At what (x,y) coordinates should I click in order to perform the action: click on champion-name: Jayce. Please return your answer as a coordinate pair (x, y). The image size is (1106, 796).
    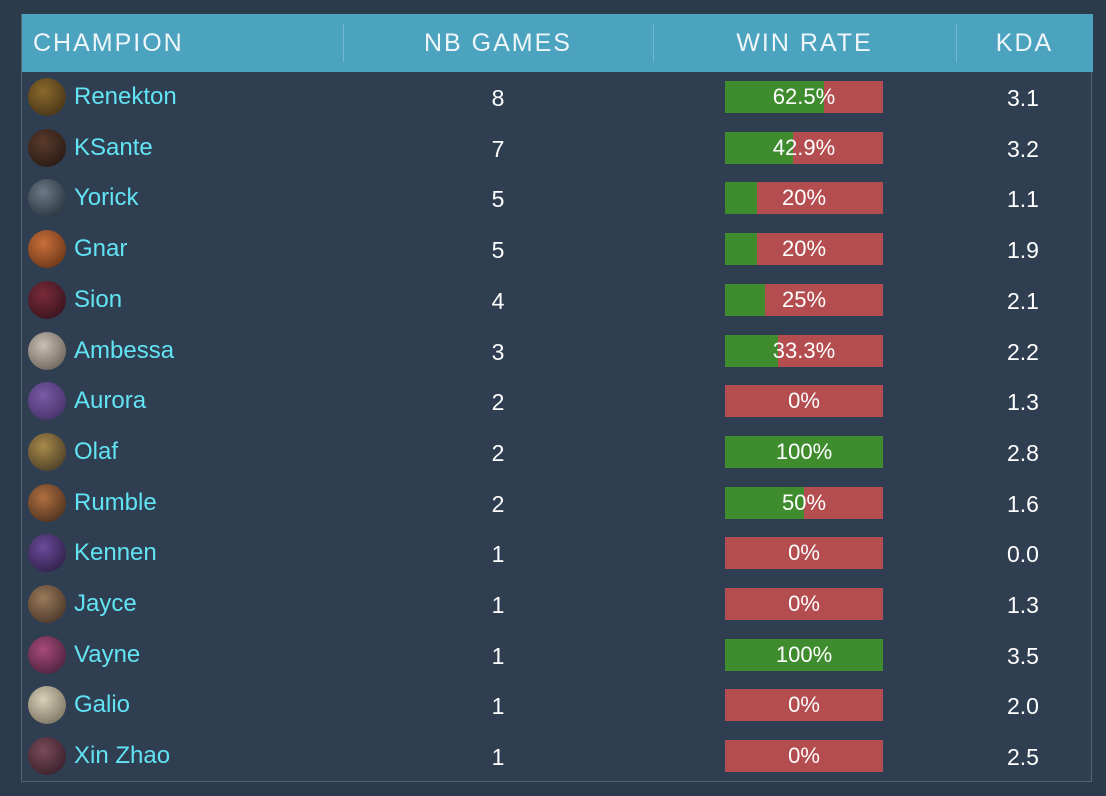
    Looking at the image, I should click on (105, 603).